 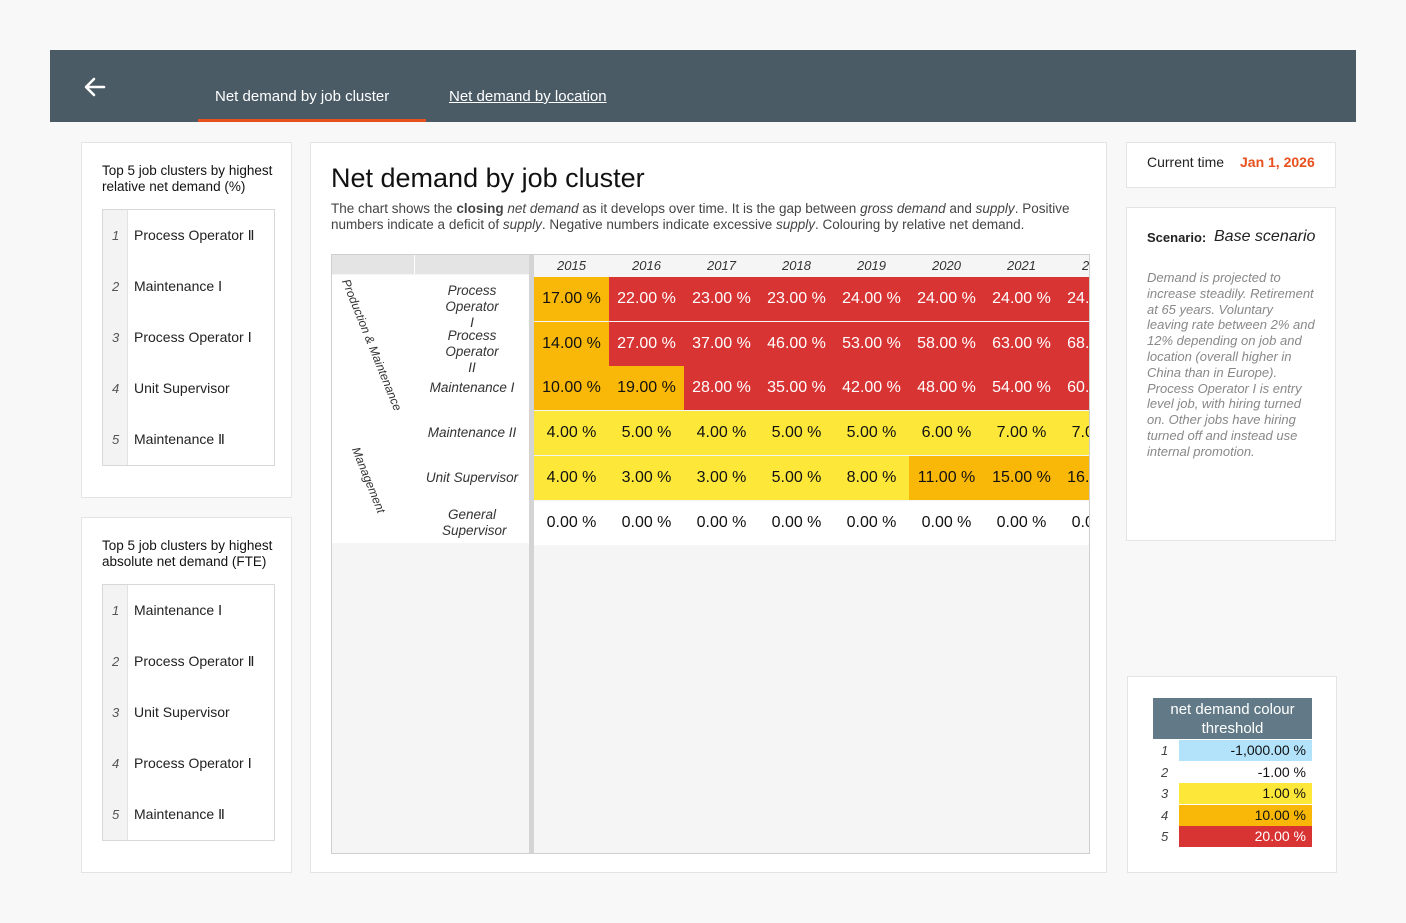 What do you see at coordinates (646, 265) in the screenshot?
I see `year-header: 2016` at bounding box center [646, 265].